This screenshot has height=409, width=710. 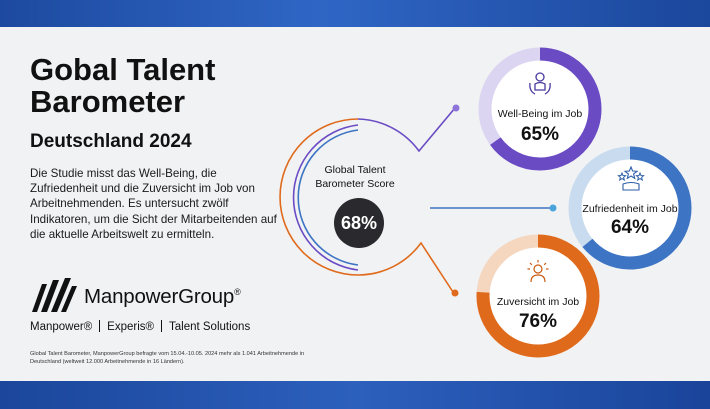 What do you see at coordinates (61, 327) in the screenshot?
I see `subbrand-manpower: Manpower®` at bounding box center [61, 327].